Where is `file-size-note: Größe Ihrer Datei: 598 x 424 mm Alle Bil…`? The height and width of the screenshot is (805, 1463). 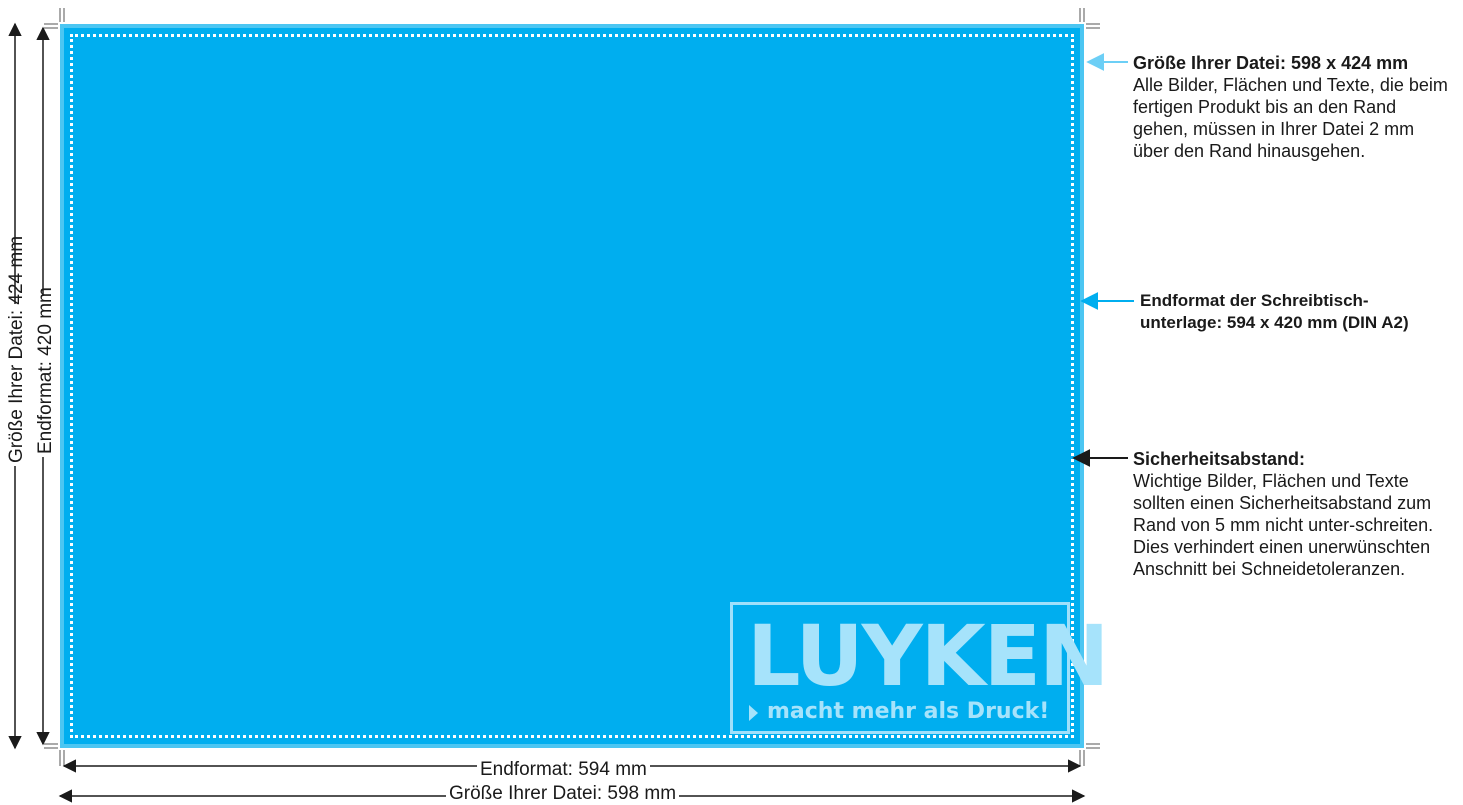 file-size-note: Größe Ihrer Datei: 598 x 424 mm Alle Bil… is located at coordinates (1293, 107).